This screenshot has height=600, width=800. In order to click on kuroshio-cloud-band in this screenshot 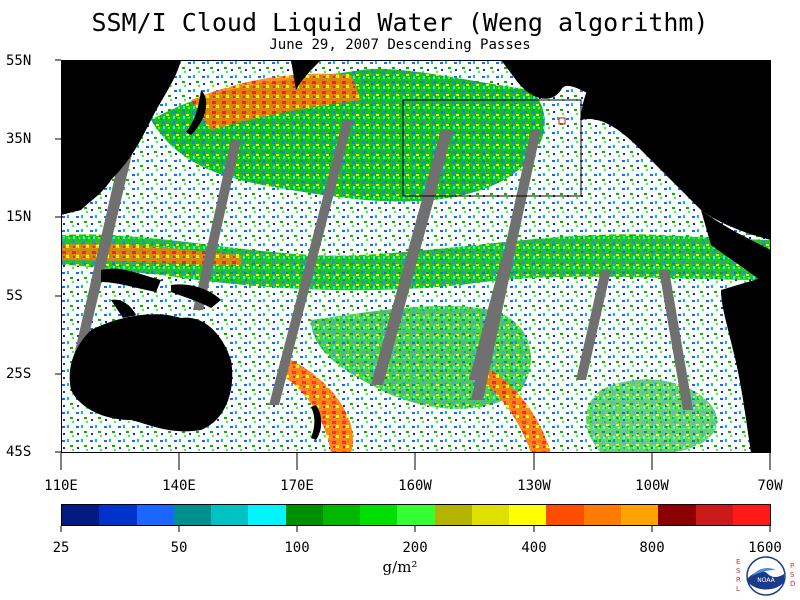, I will do `click(276, 101)`.